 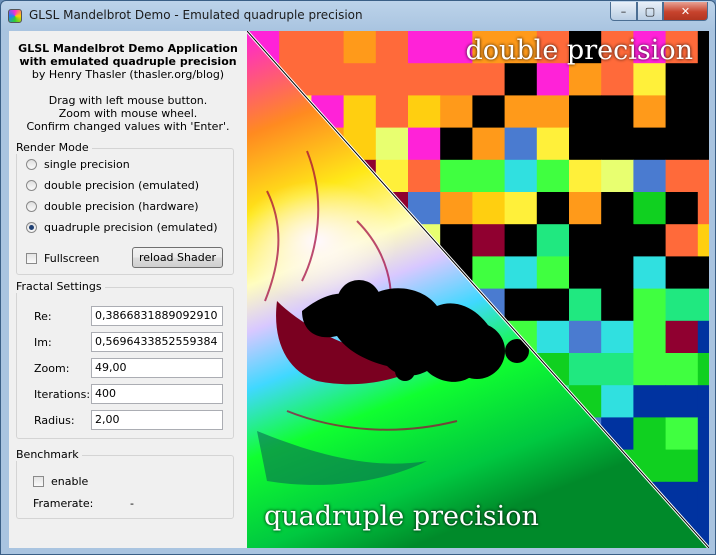 I want to click on close-button: ✕, so click(x=685, y=11).